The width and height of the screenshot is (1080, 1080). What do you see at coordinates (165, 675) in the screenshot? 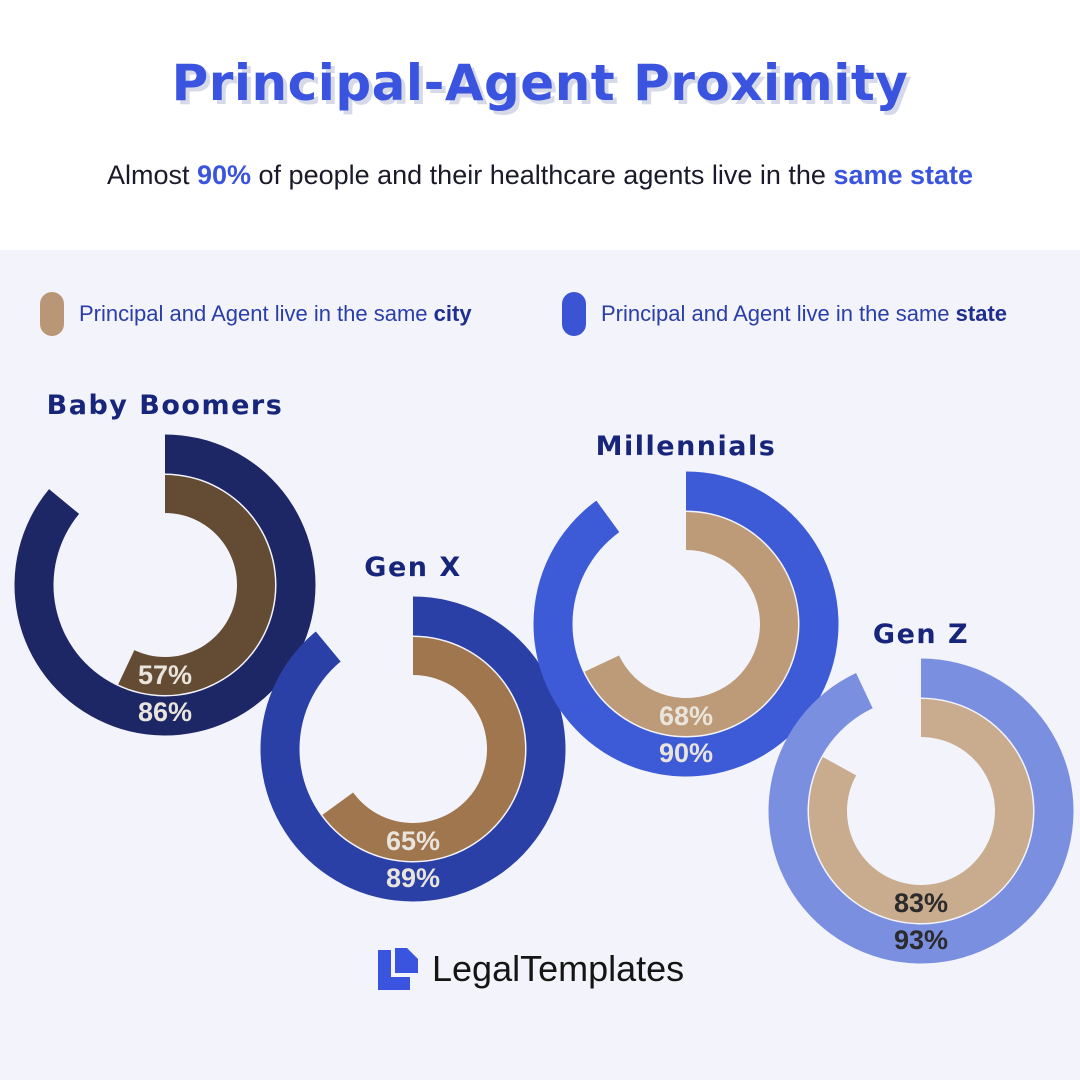
I see `city-value-label-baby-boomers: 57%` at bounding box center [165, 675].